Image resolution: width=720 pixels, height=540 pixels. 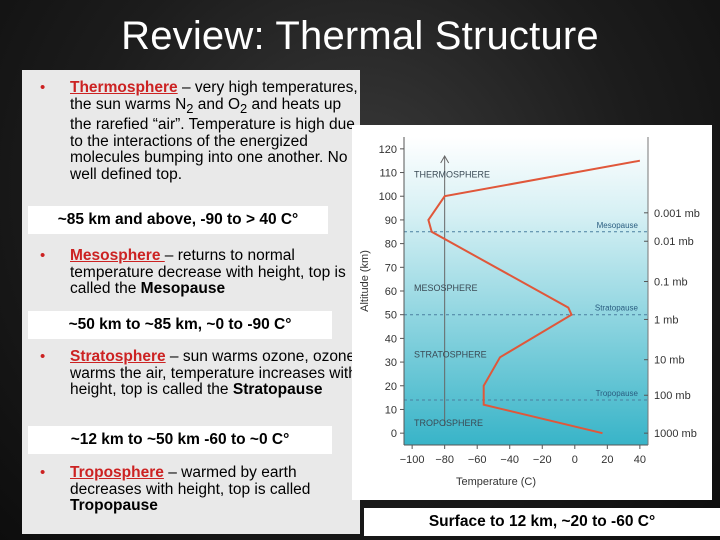 What do you see at coordinates (607, 460) in the screenshot?
I see `x-tick-label: 20` at bounding box center [607, 460].